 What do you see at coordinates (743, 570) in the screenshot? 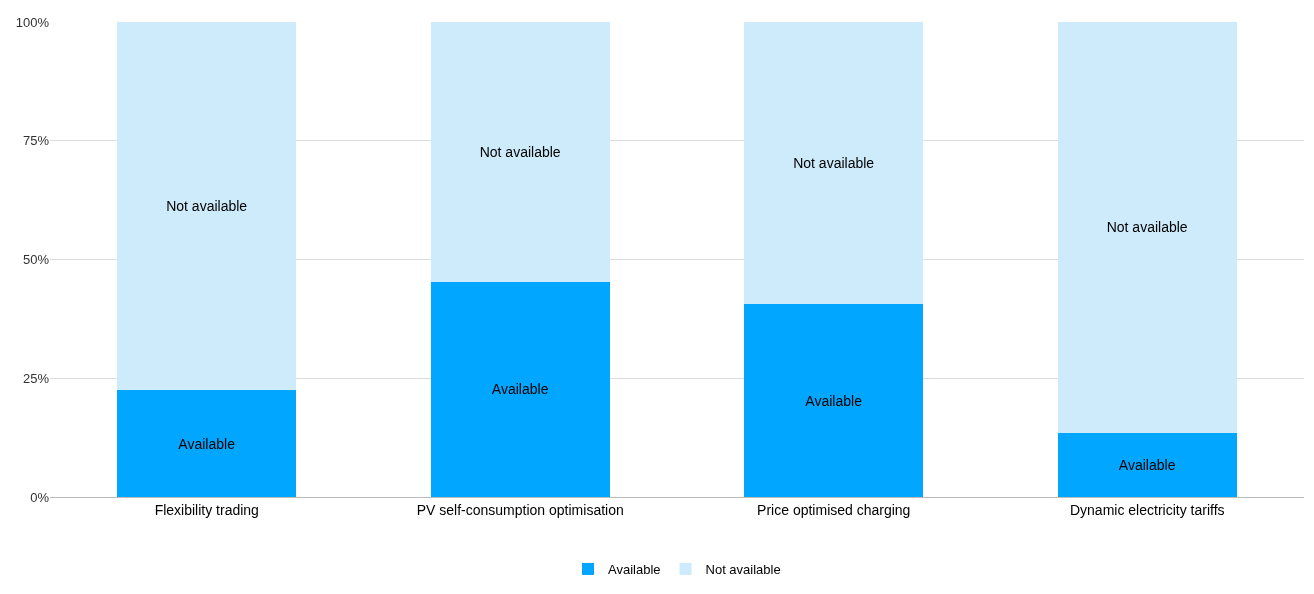
I see `legend-label: Not available` at bounding box center [743, 570].